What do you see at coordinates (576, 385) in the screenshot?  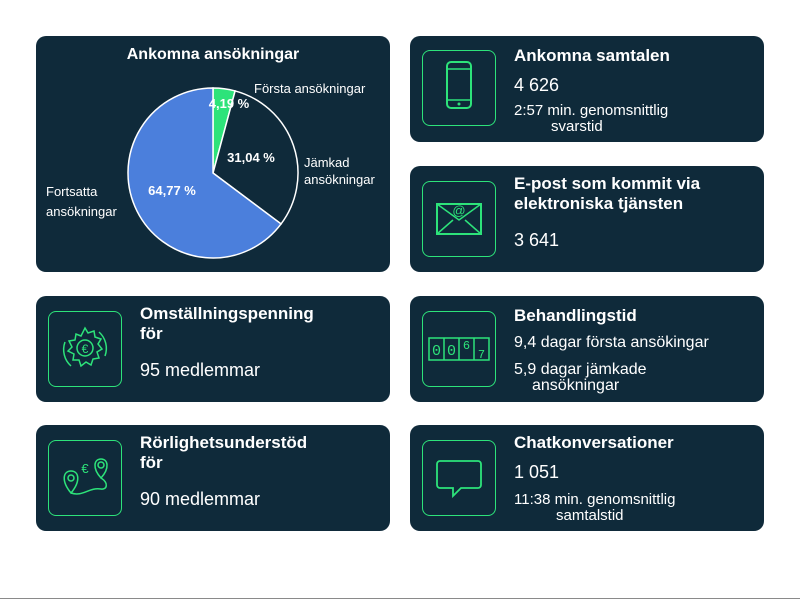 I see `behandling-line2-b: ansökningar` at bounding box center [576, 385].